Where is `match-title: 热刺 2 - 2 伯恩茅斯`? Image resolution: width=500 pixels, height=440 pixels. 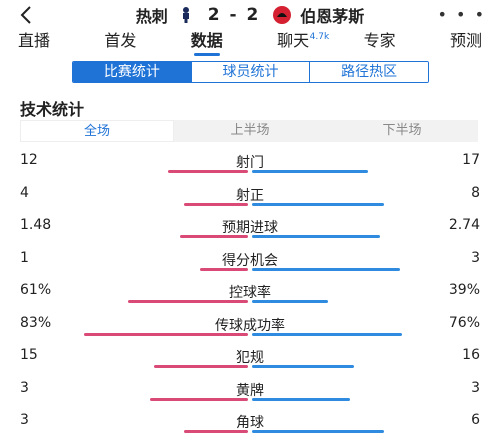
match-title: 热刺 2 - 2 伯恩茅斯 is located at coordinates (250, 15).